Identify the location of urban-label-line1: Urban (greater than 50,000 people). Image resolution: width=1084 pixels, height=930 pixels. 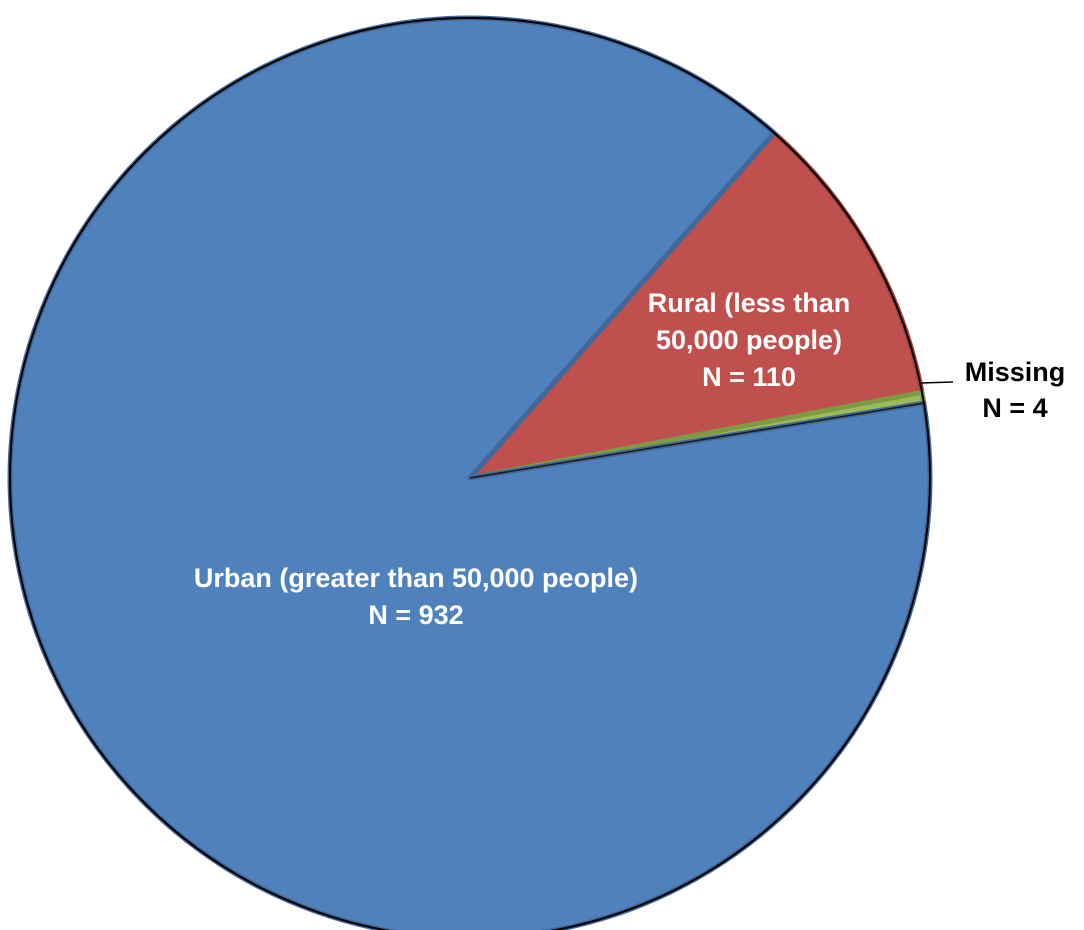
(416, 578).